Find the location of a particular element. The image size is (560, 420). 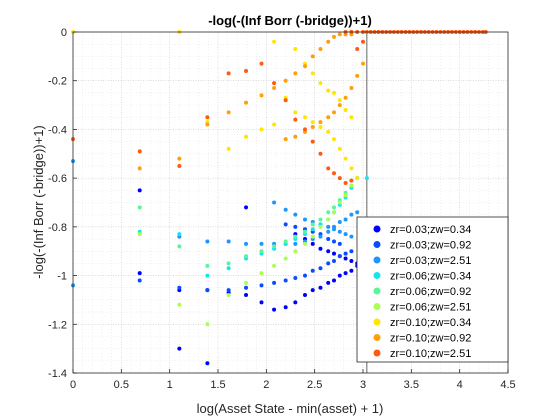

legend-label: zr=0.06;zw=2.51 is located at coordinates (430, 308).